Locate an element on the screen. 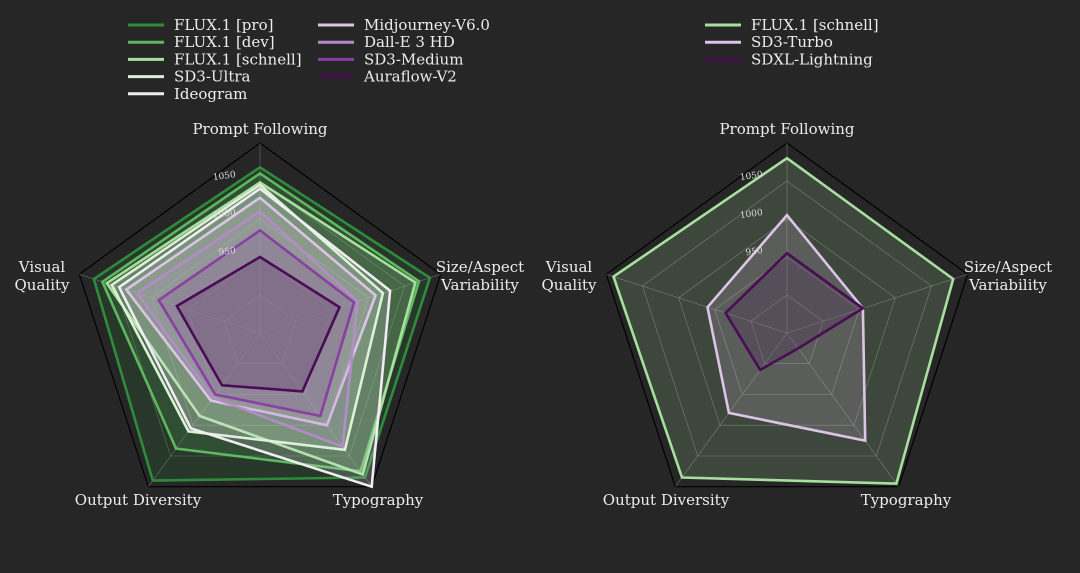  legend-item-sdxl-lightning: SDXL-Lightning is located at coordinates (789, 59).